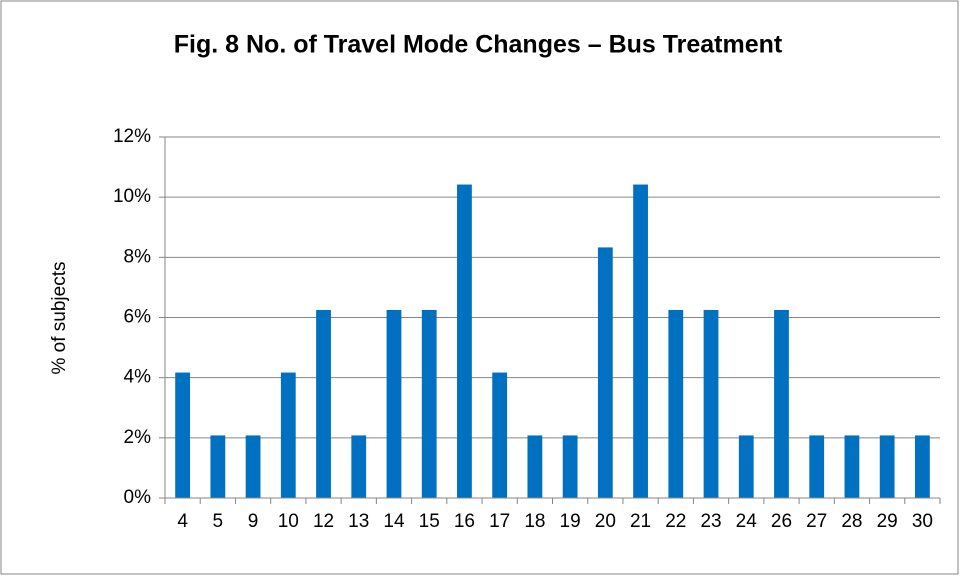 Image resolution: width=960 pixels, height=576 pixels. I want to click on x-tick-label: 15, so click(429, 521).